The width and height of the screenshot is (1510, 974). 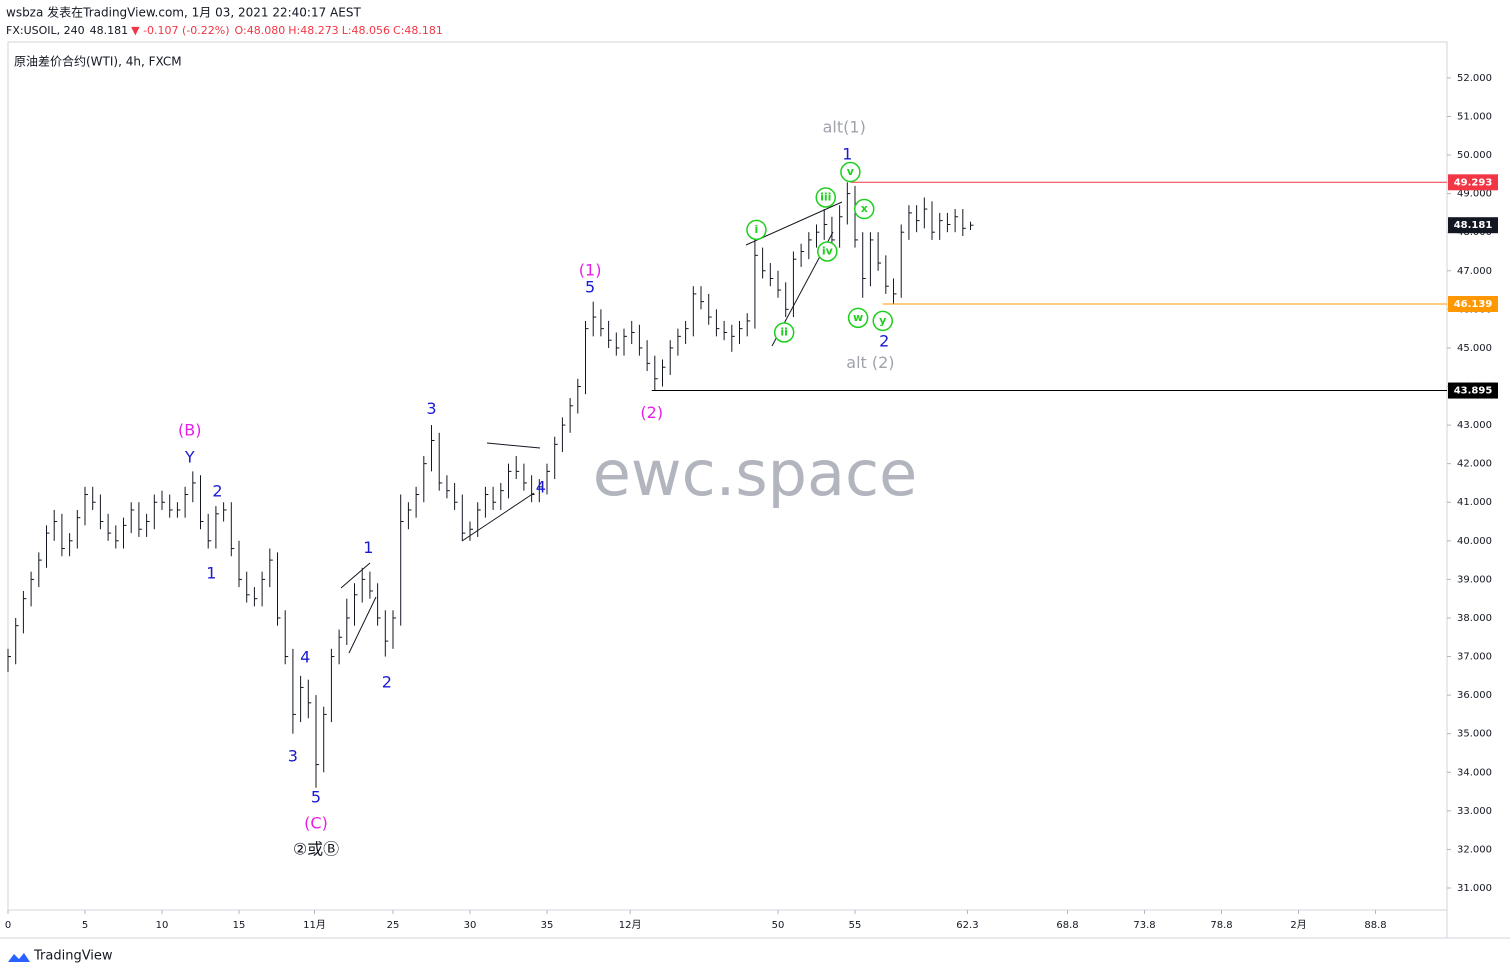 I want to click on y-tick-label: 33.000, so click(x=1474, y=811).